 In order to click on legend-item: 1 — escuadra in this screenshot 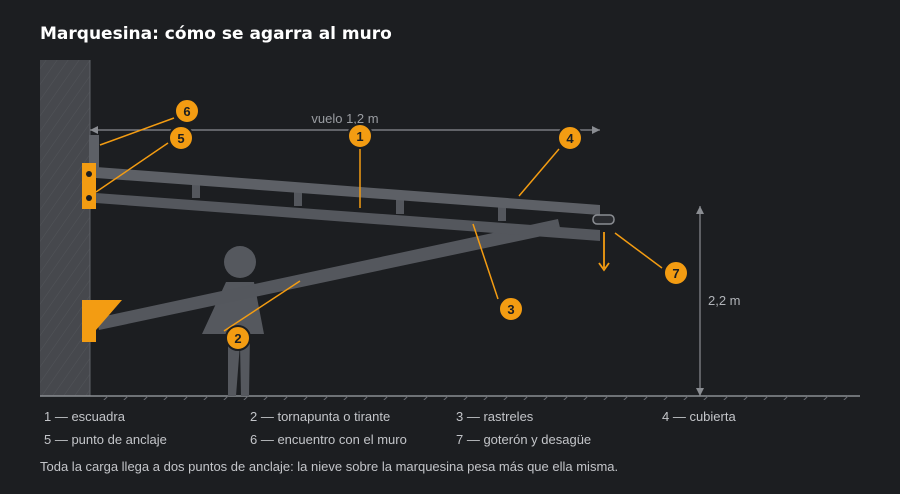, I will do `click(84, 416)`.